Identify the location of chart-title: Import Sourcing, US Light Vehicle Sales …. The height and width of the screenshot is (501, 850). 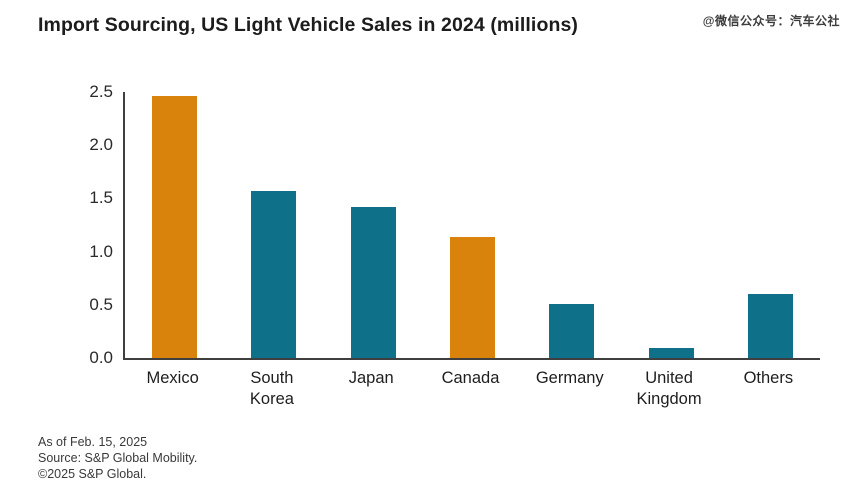
(308, 25).